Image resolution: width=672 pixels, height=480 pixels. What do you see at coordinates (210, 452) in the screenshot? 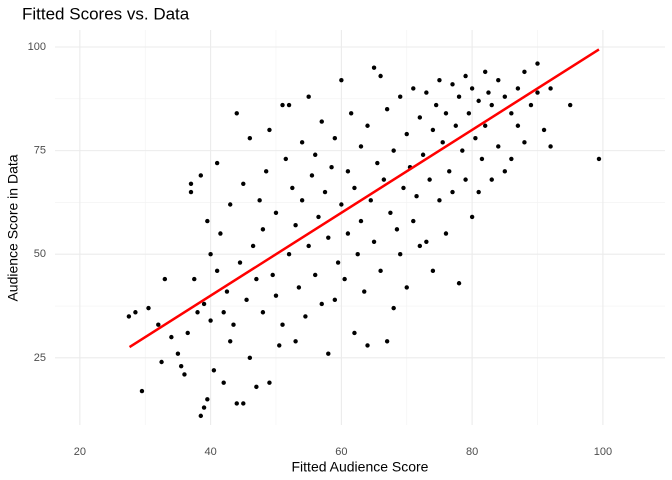
I see `x-tick-label: 40` at bounding box center [210, 452].